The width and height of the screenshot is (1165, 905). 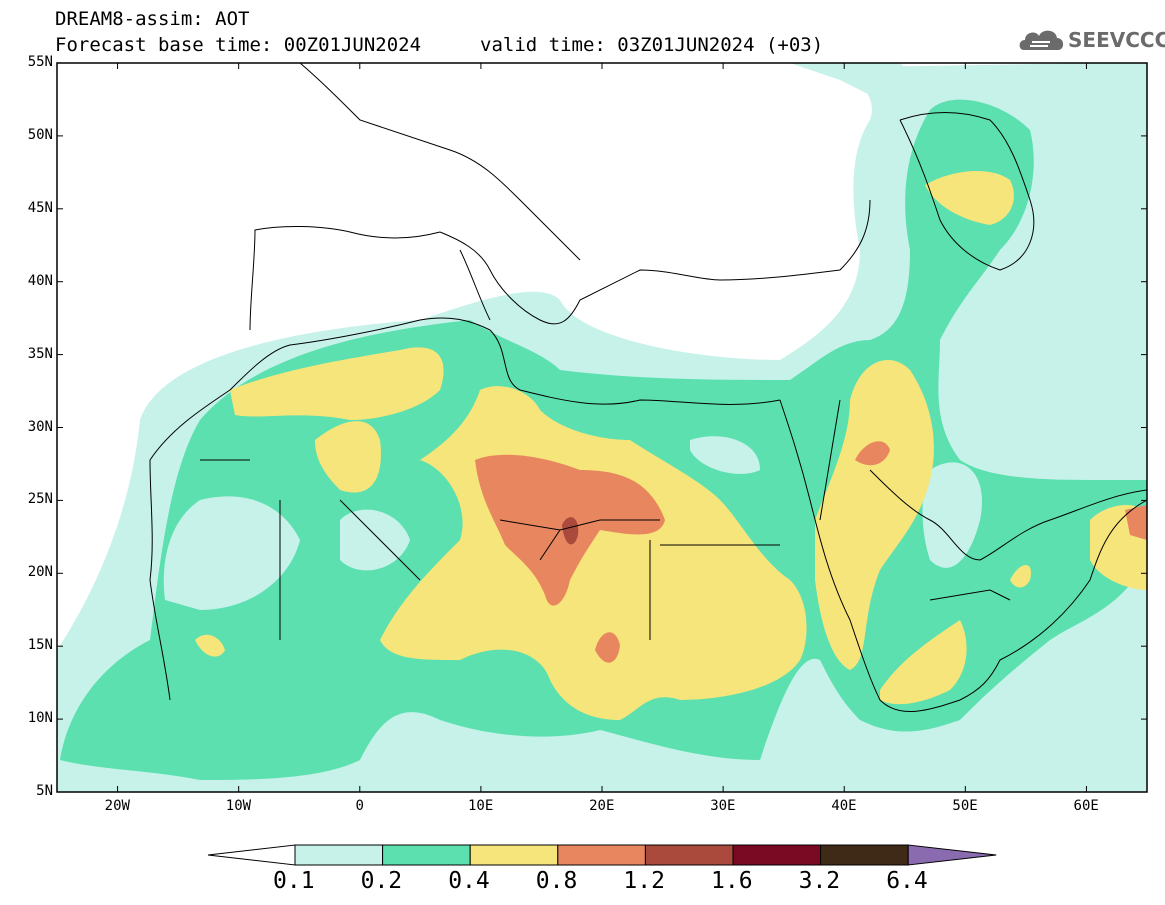 I want to click on lat-label: 40N, so click(x=40, y=280).